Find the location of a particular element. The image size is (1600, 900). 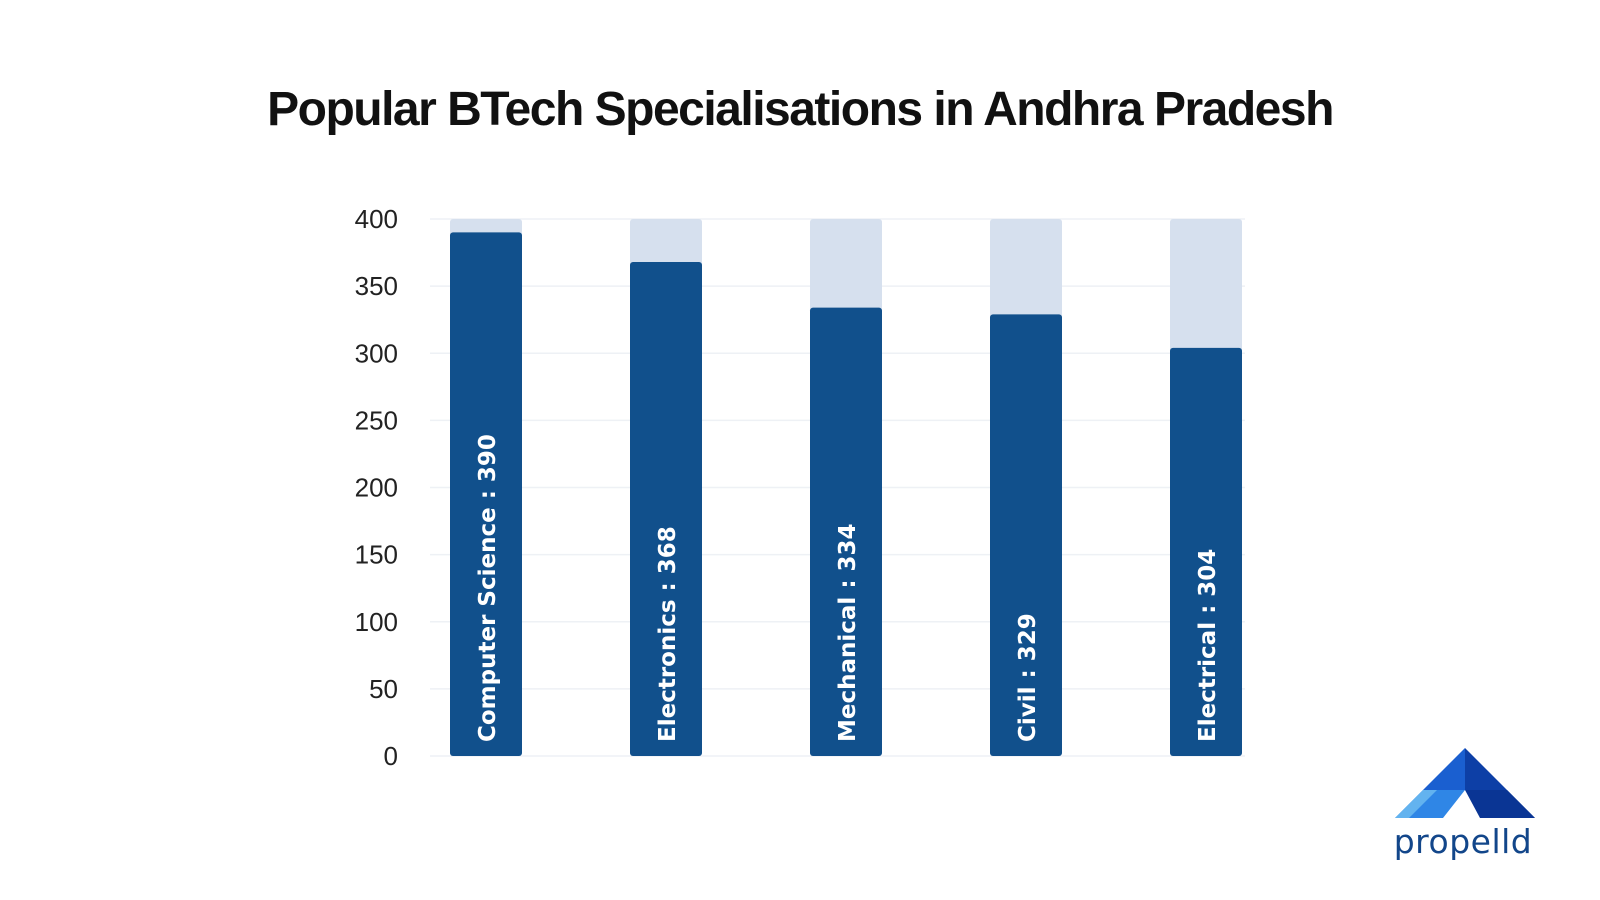

bar-data-label: Mechanical : 334 is located at coordinates (848, 632).